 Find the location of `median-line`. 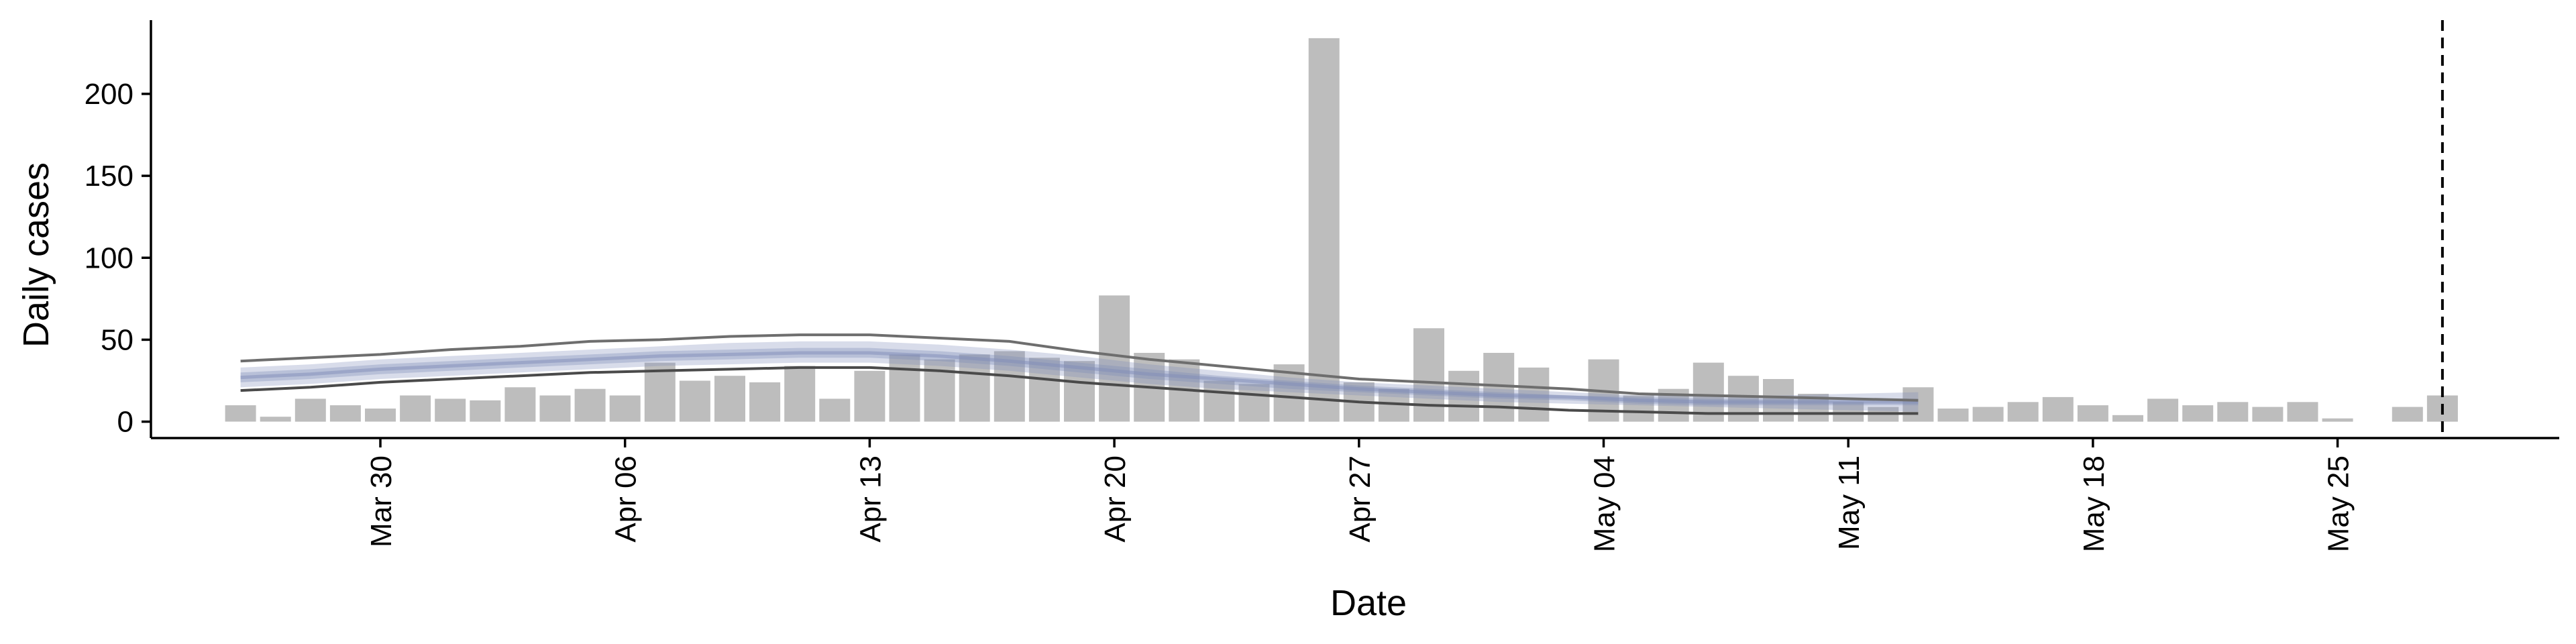

median-line is located at coordinates (1079, 377).